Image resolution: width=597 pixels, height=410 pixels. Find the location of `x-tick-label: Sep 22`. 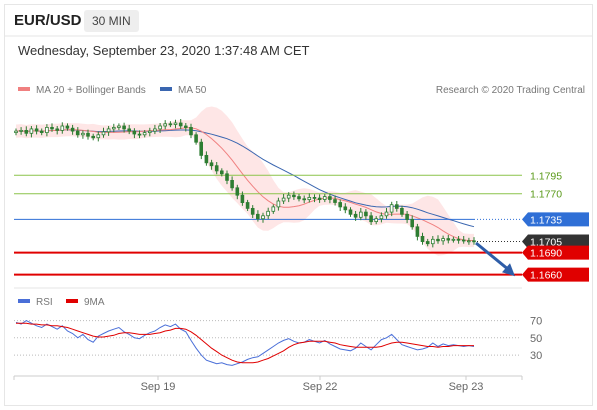

x-tick-label: Sep 22 is located at coordinates (320, 387).